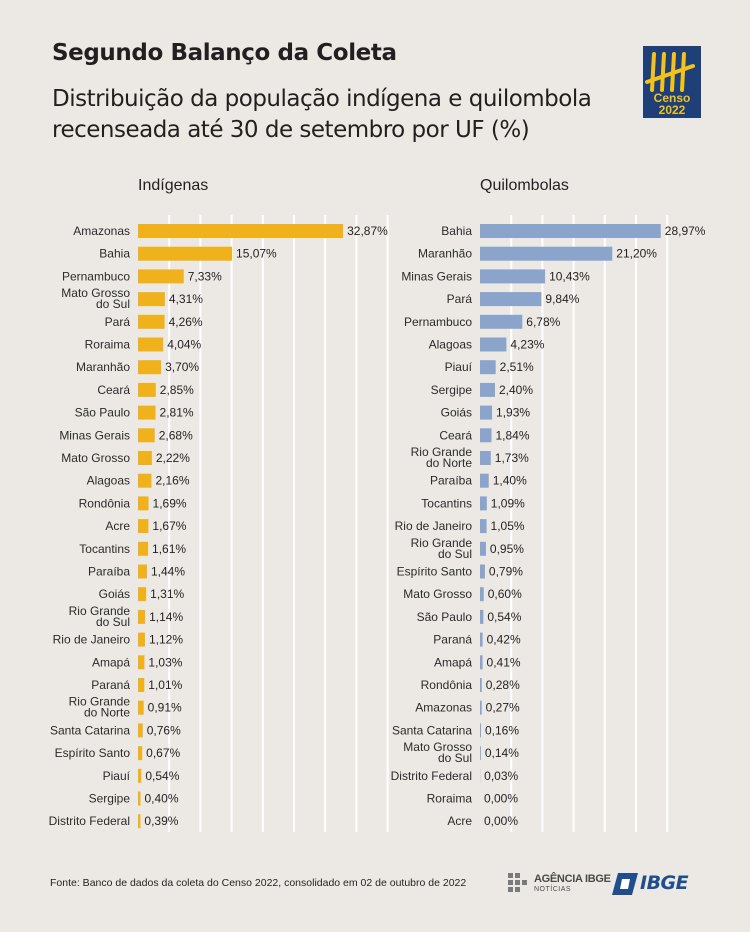 The image size is (750, 932). I want to click on agencia-mark-icon, so click(517, 882).